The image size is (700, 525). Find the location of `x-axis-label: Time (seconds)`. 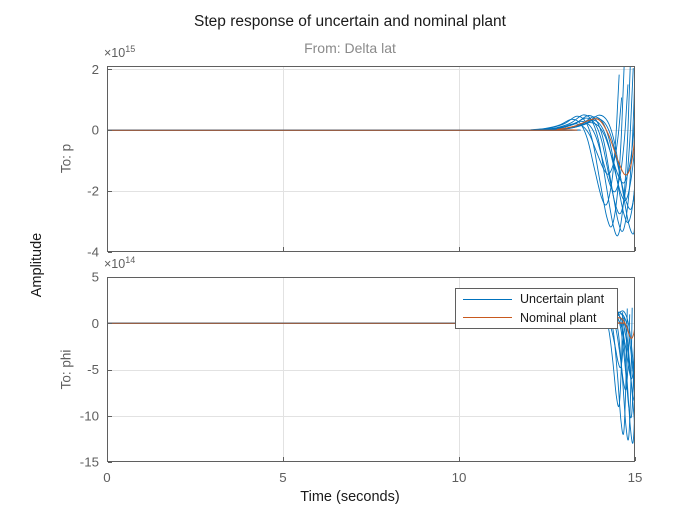

x-axis-label: Time (seconds) is located at coordinates (350, 497).